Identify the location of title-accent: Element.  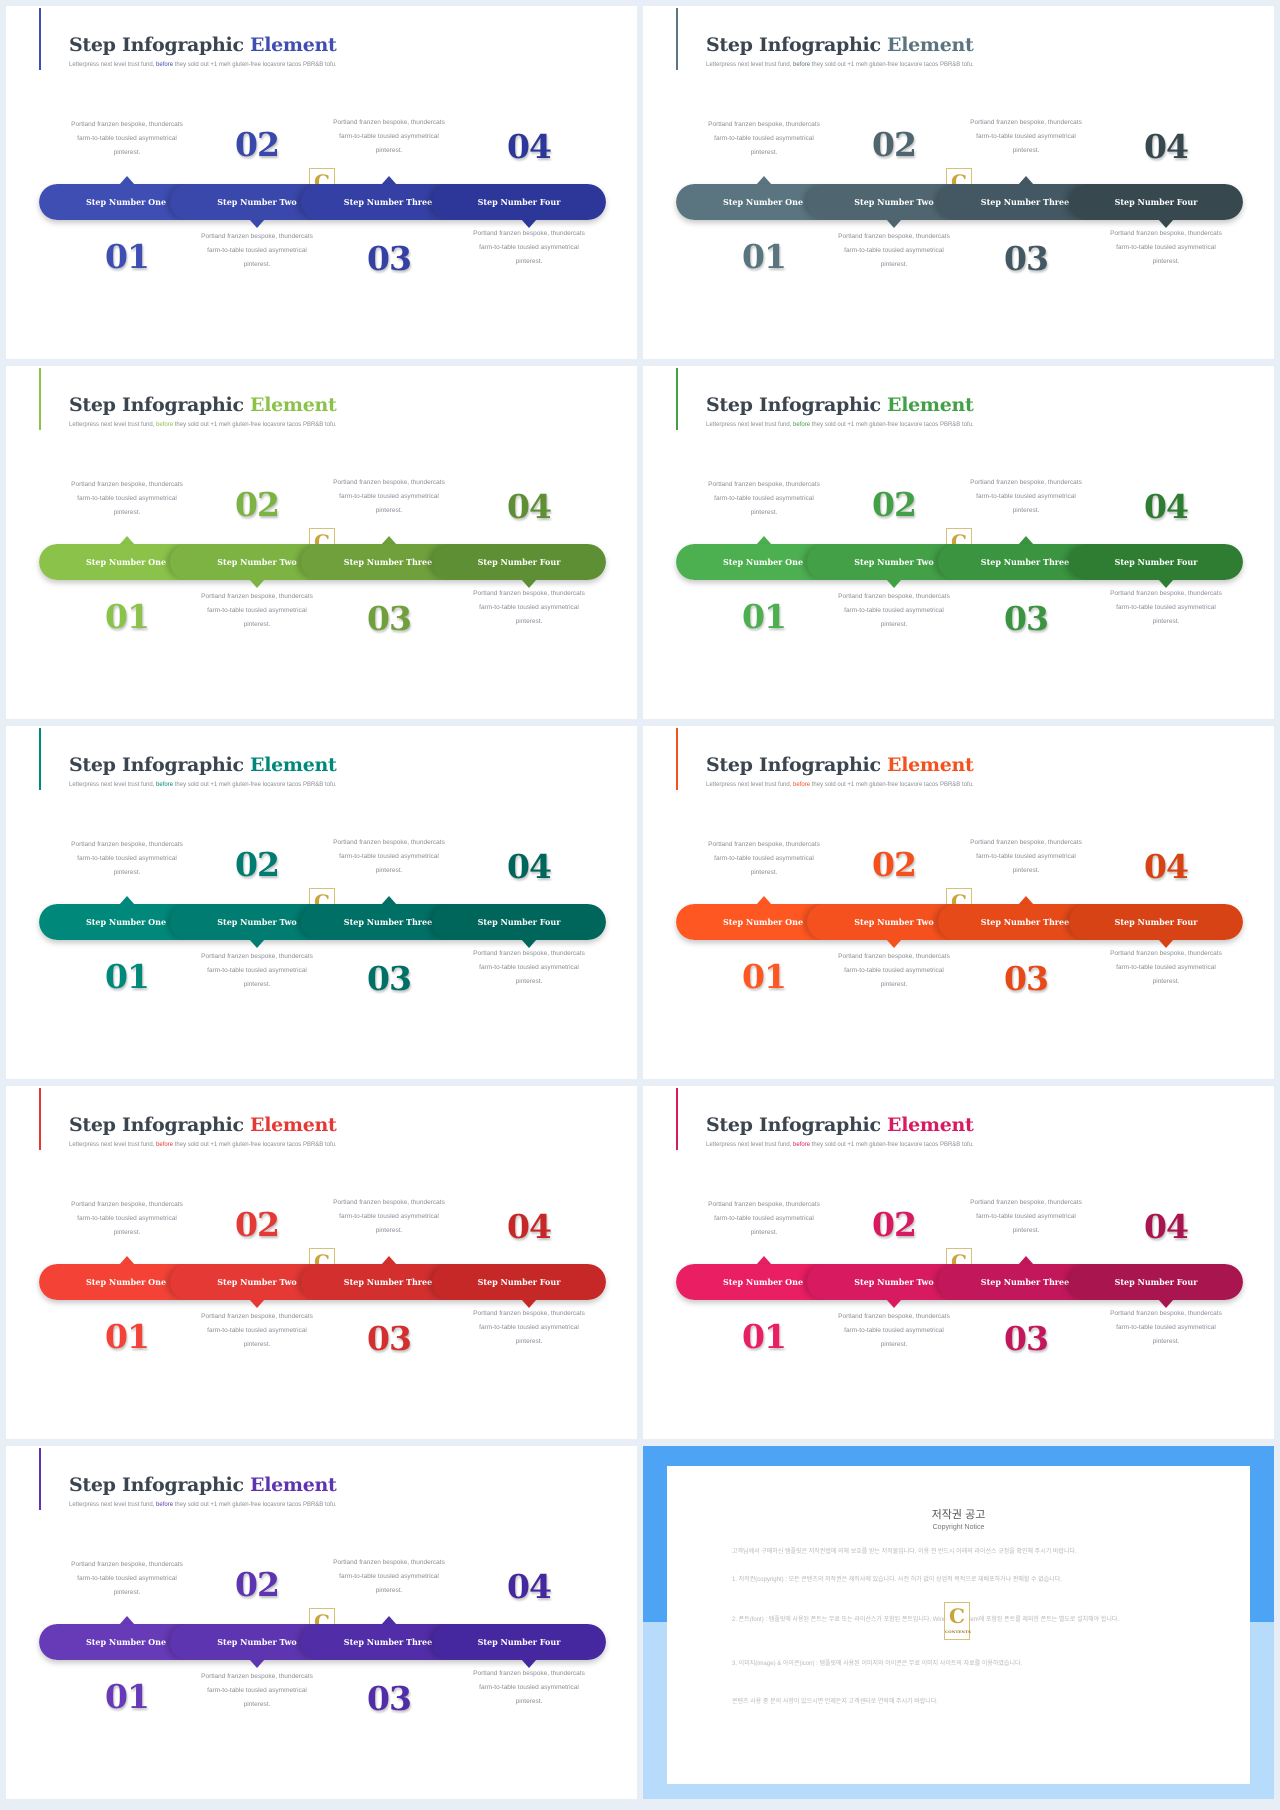
(930, 405).